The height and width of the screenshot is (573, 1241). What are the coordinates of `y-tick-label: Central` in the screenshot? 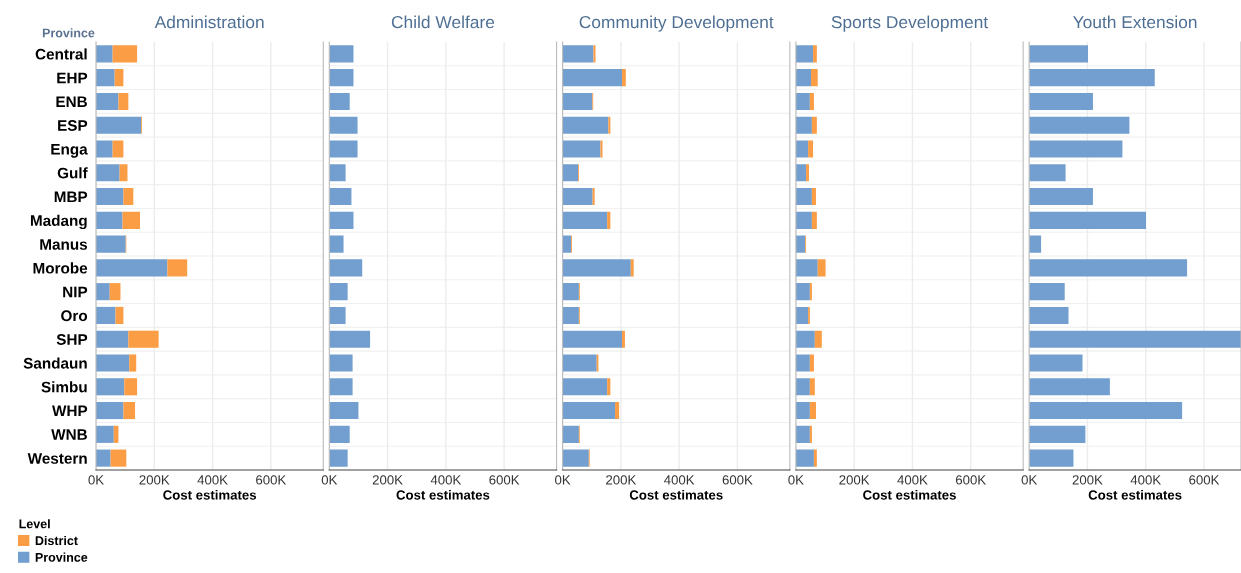 It's located at (61, 54).